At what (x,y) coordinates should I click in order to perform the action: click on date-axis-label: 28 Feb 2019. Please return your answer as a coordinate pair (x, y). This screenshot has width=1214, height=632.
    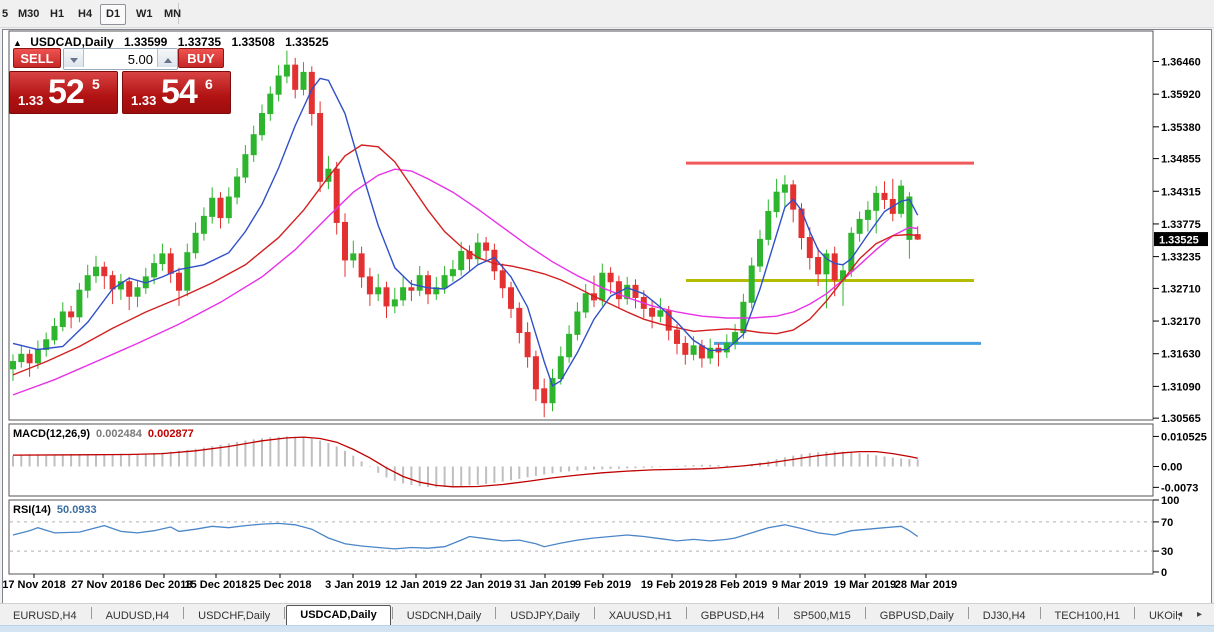
    Looking at the image, I should click on (736, 585).